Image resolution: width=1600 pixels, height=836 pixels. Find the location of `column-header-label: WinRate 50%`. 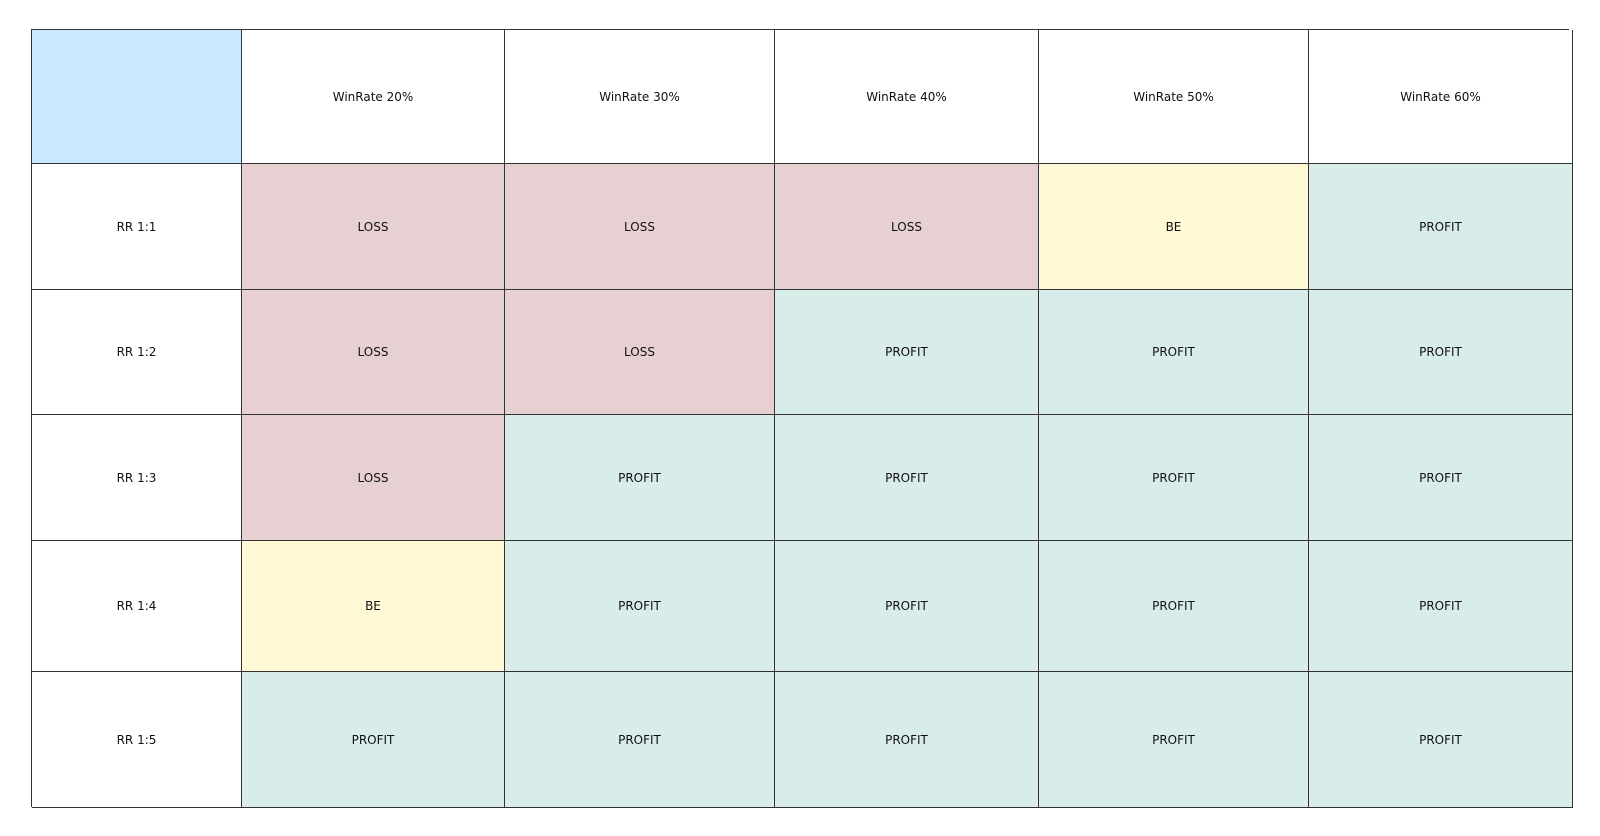

column-header-label: WinRate 50% is located at coordinates (1173, 97).